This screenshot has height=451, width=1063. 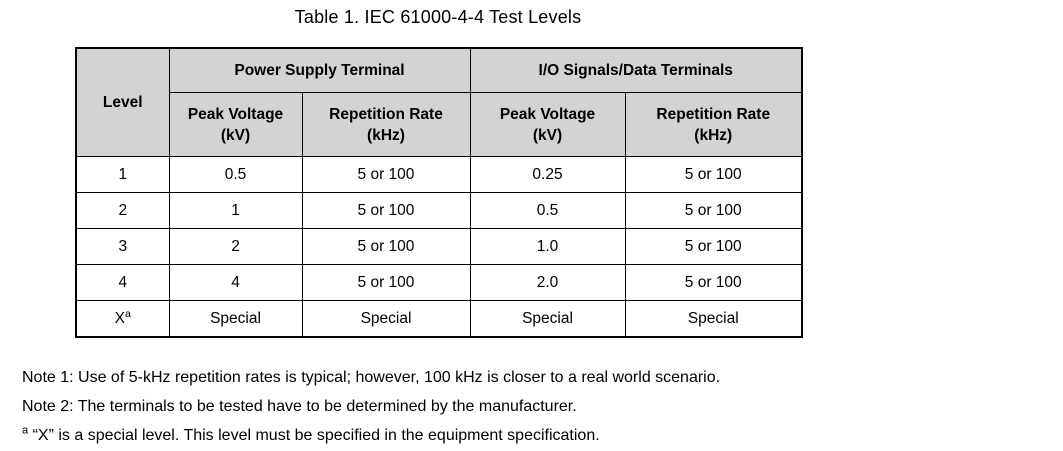 I want to click on header-io-peak-voltage: Peak Voltage (kV), so click(x=547, y=124).